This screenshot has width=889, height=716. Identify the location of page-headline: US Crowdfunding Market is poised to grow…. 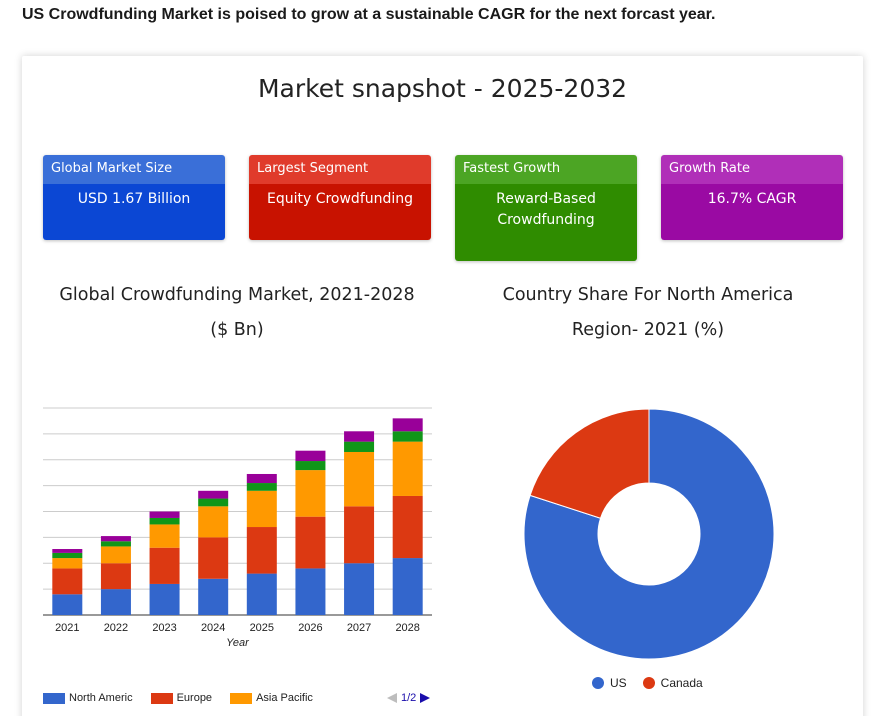
(369, 14).